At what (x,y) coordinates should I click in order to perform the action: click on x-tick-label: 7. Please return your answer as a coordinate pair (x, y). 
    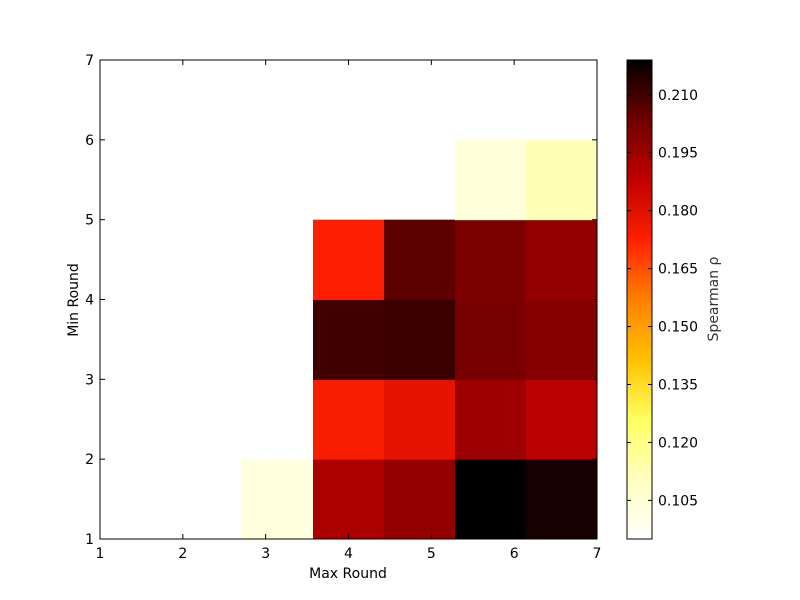
    Looking at the image, I should click on (597, 554).